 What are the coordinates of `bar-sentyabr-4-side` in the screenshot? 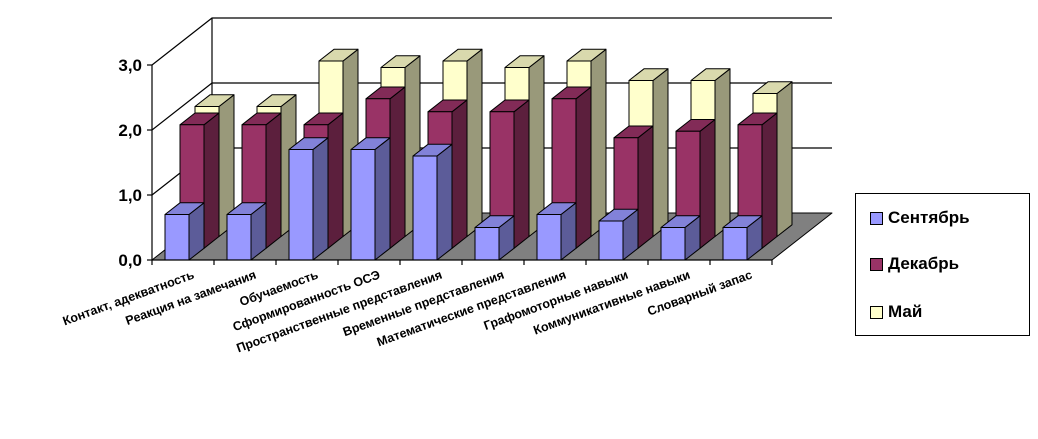 It's located at (444, 202).